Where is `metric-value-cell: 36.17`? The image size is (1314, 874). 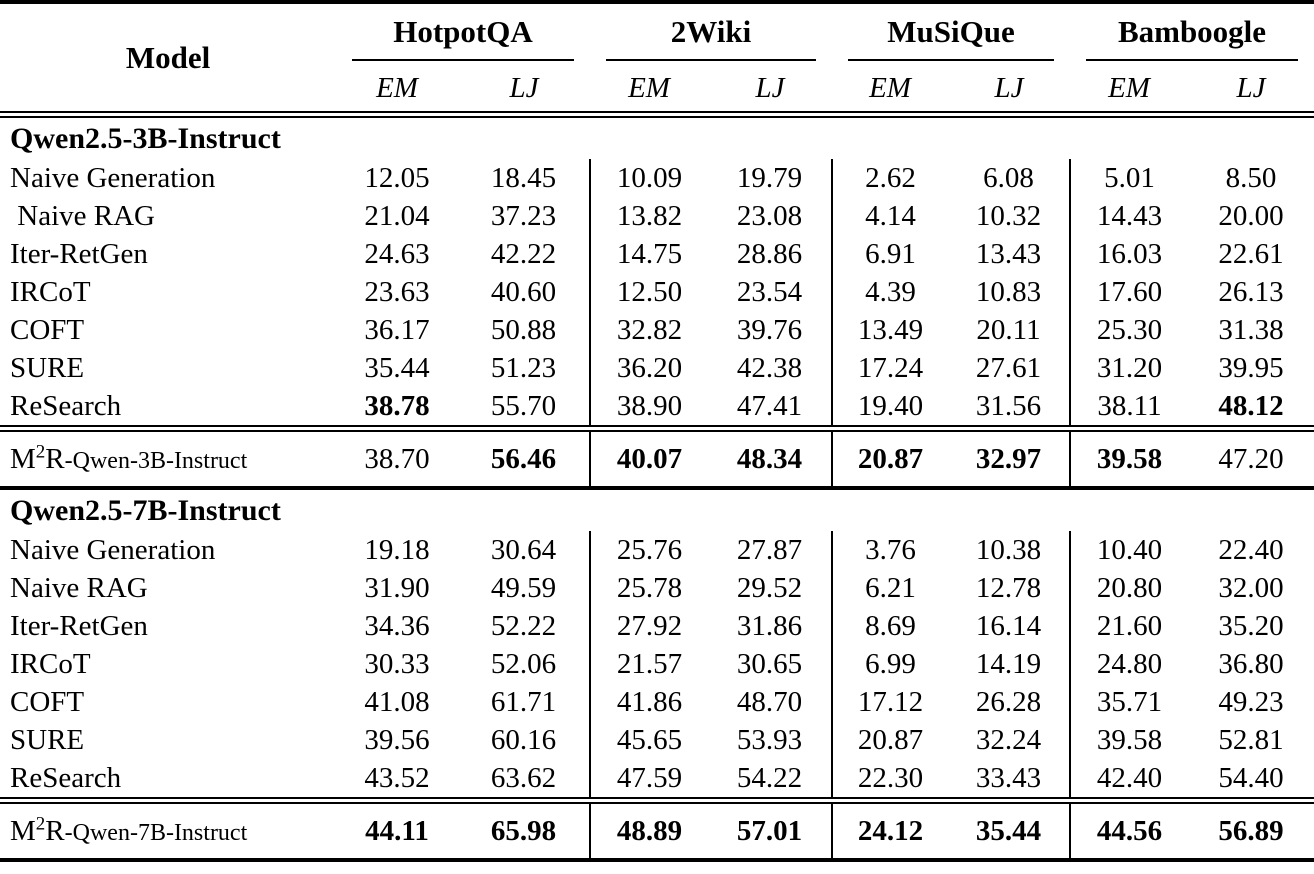
metric-value-cell: 36.17 is located at coordinates (397, 329).